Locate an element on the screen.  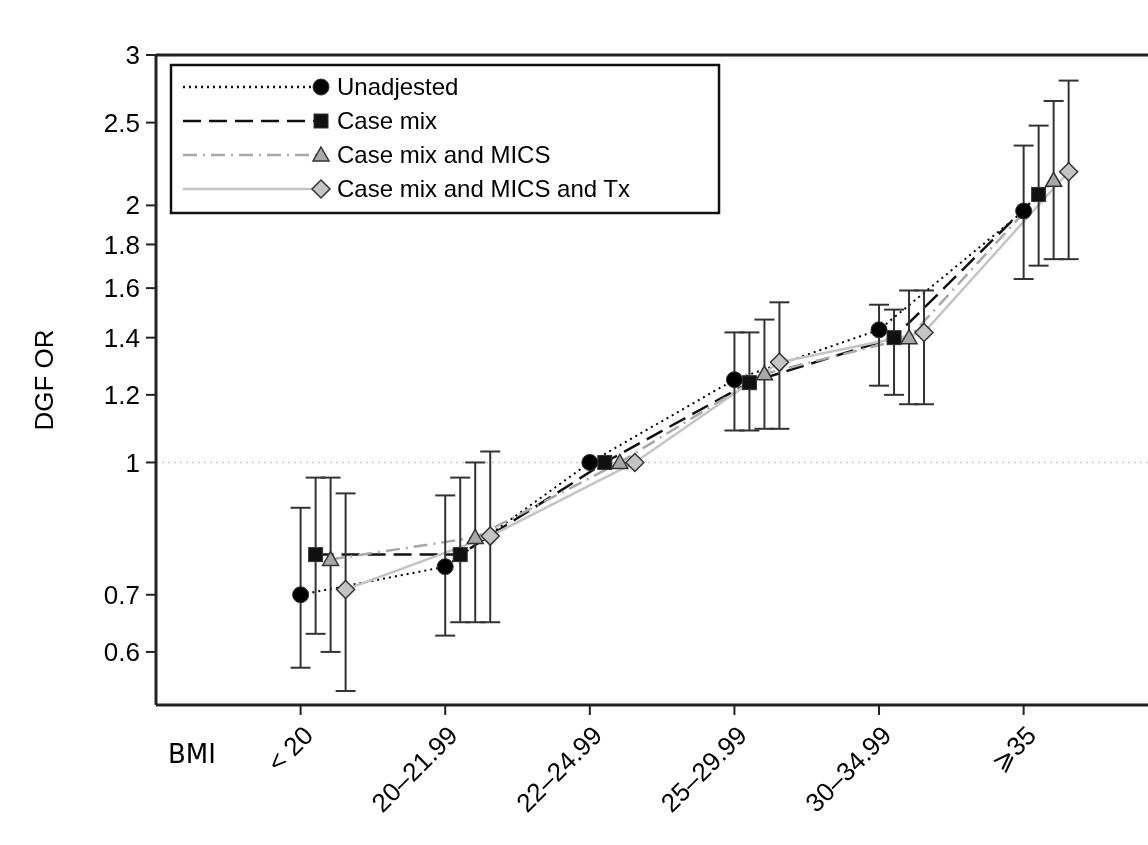
y-tick-label: 0.7 is located at coordinates (121, 594).